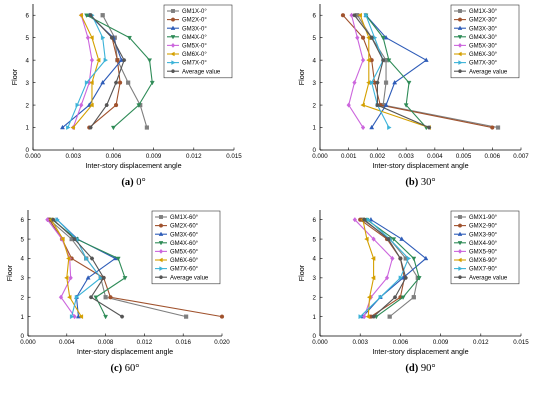 The height and width of the screenshot is (403, 550). What do you see at coordinates (106, 342) in the screenshot?
I see `x-tick-label: 0.008` at bounding box center [106, 342].